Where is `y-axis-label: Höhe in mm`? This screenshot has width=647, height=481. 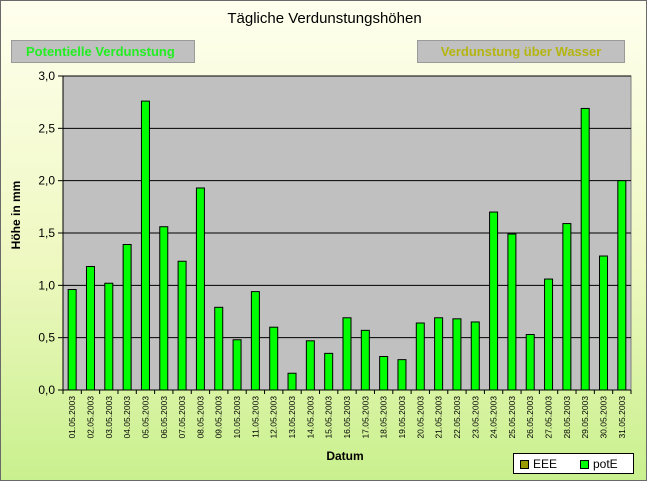
y-axis-label: Höhe in mm is located at coordinates (16, 215).